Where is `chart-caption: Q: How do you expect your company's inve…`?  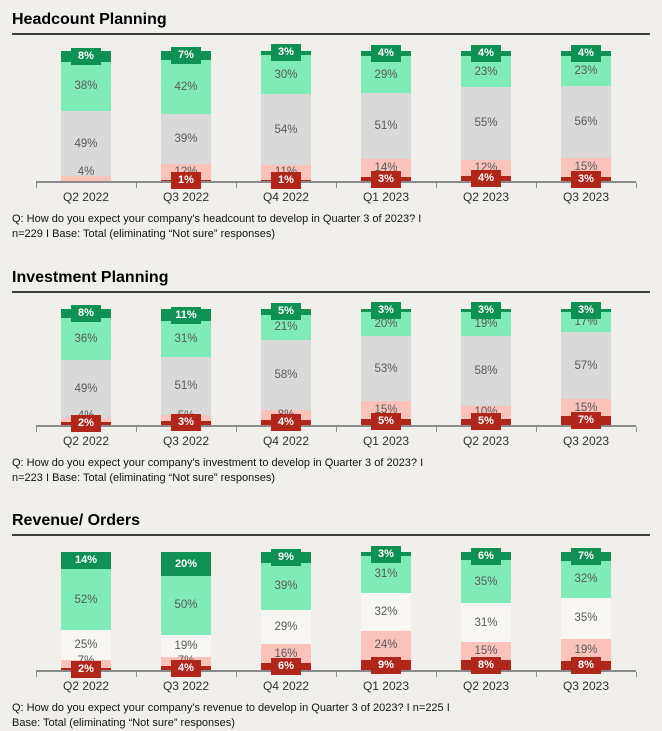 chart-caption: Q: How do you expect your company's inve… is located at coordinates (331, 471).